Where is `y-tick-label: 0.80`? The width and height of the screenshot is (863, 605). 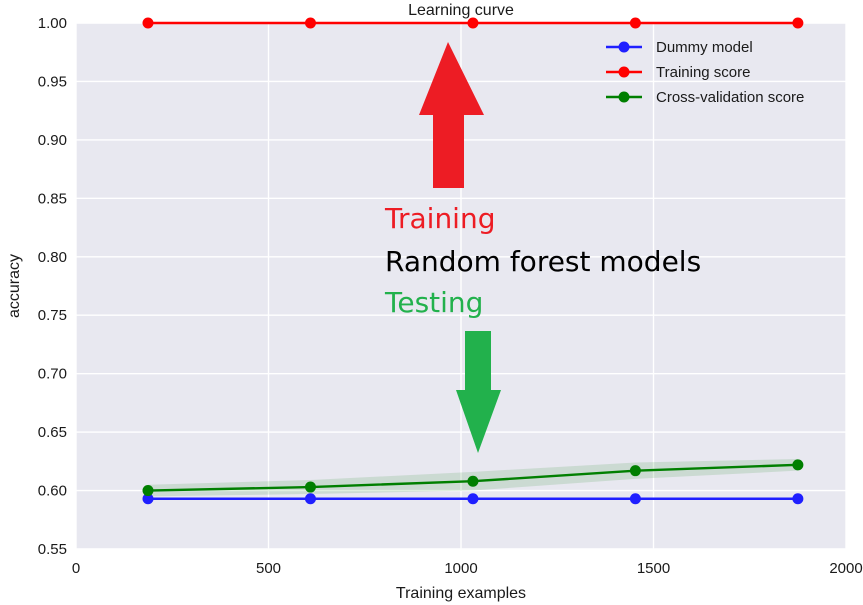 y-tick-label: 0.80 is located at coordinates (52, 257).